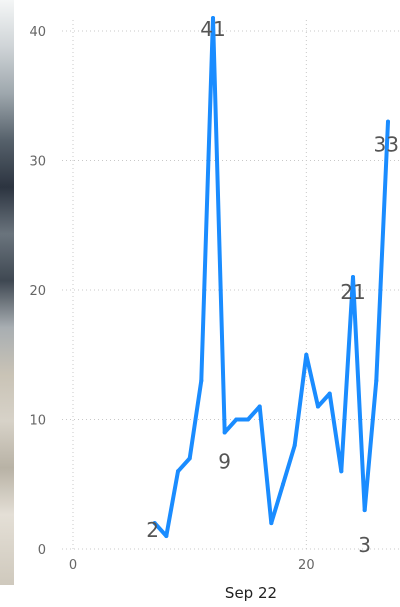  I want to click on y-tick-label: 30, so click(37, 162).